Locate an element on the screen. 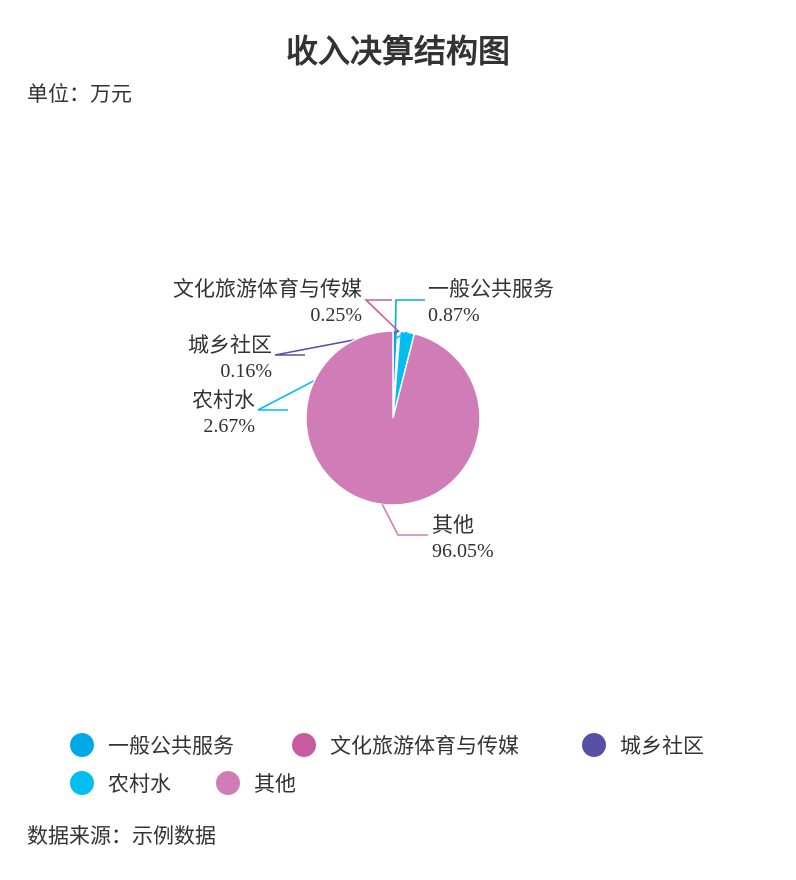 This screenshot has height=880, width=796. legend-item-5: 其他 is located at coordinates (256, 783).